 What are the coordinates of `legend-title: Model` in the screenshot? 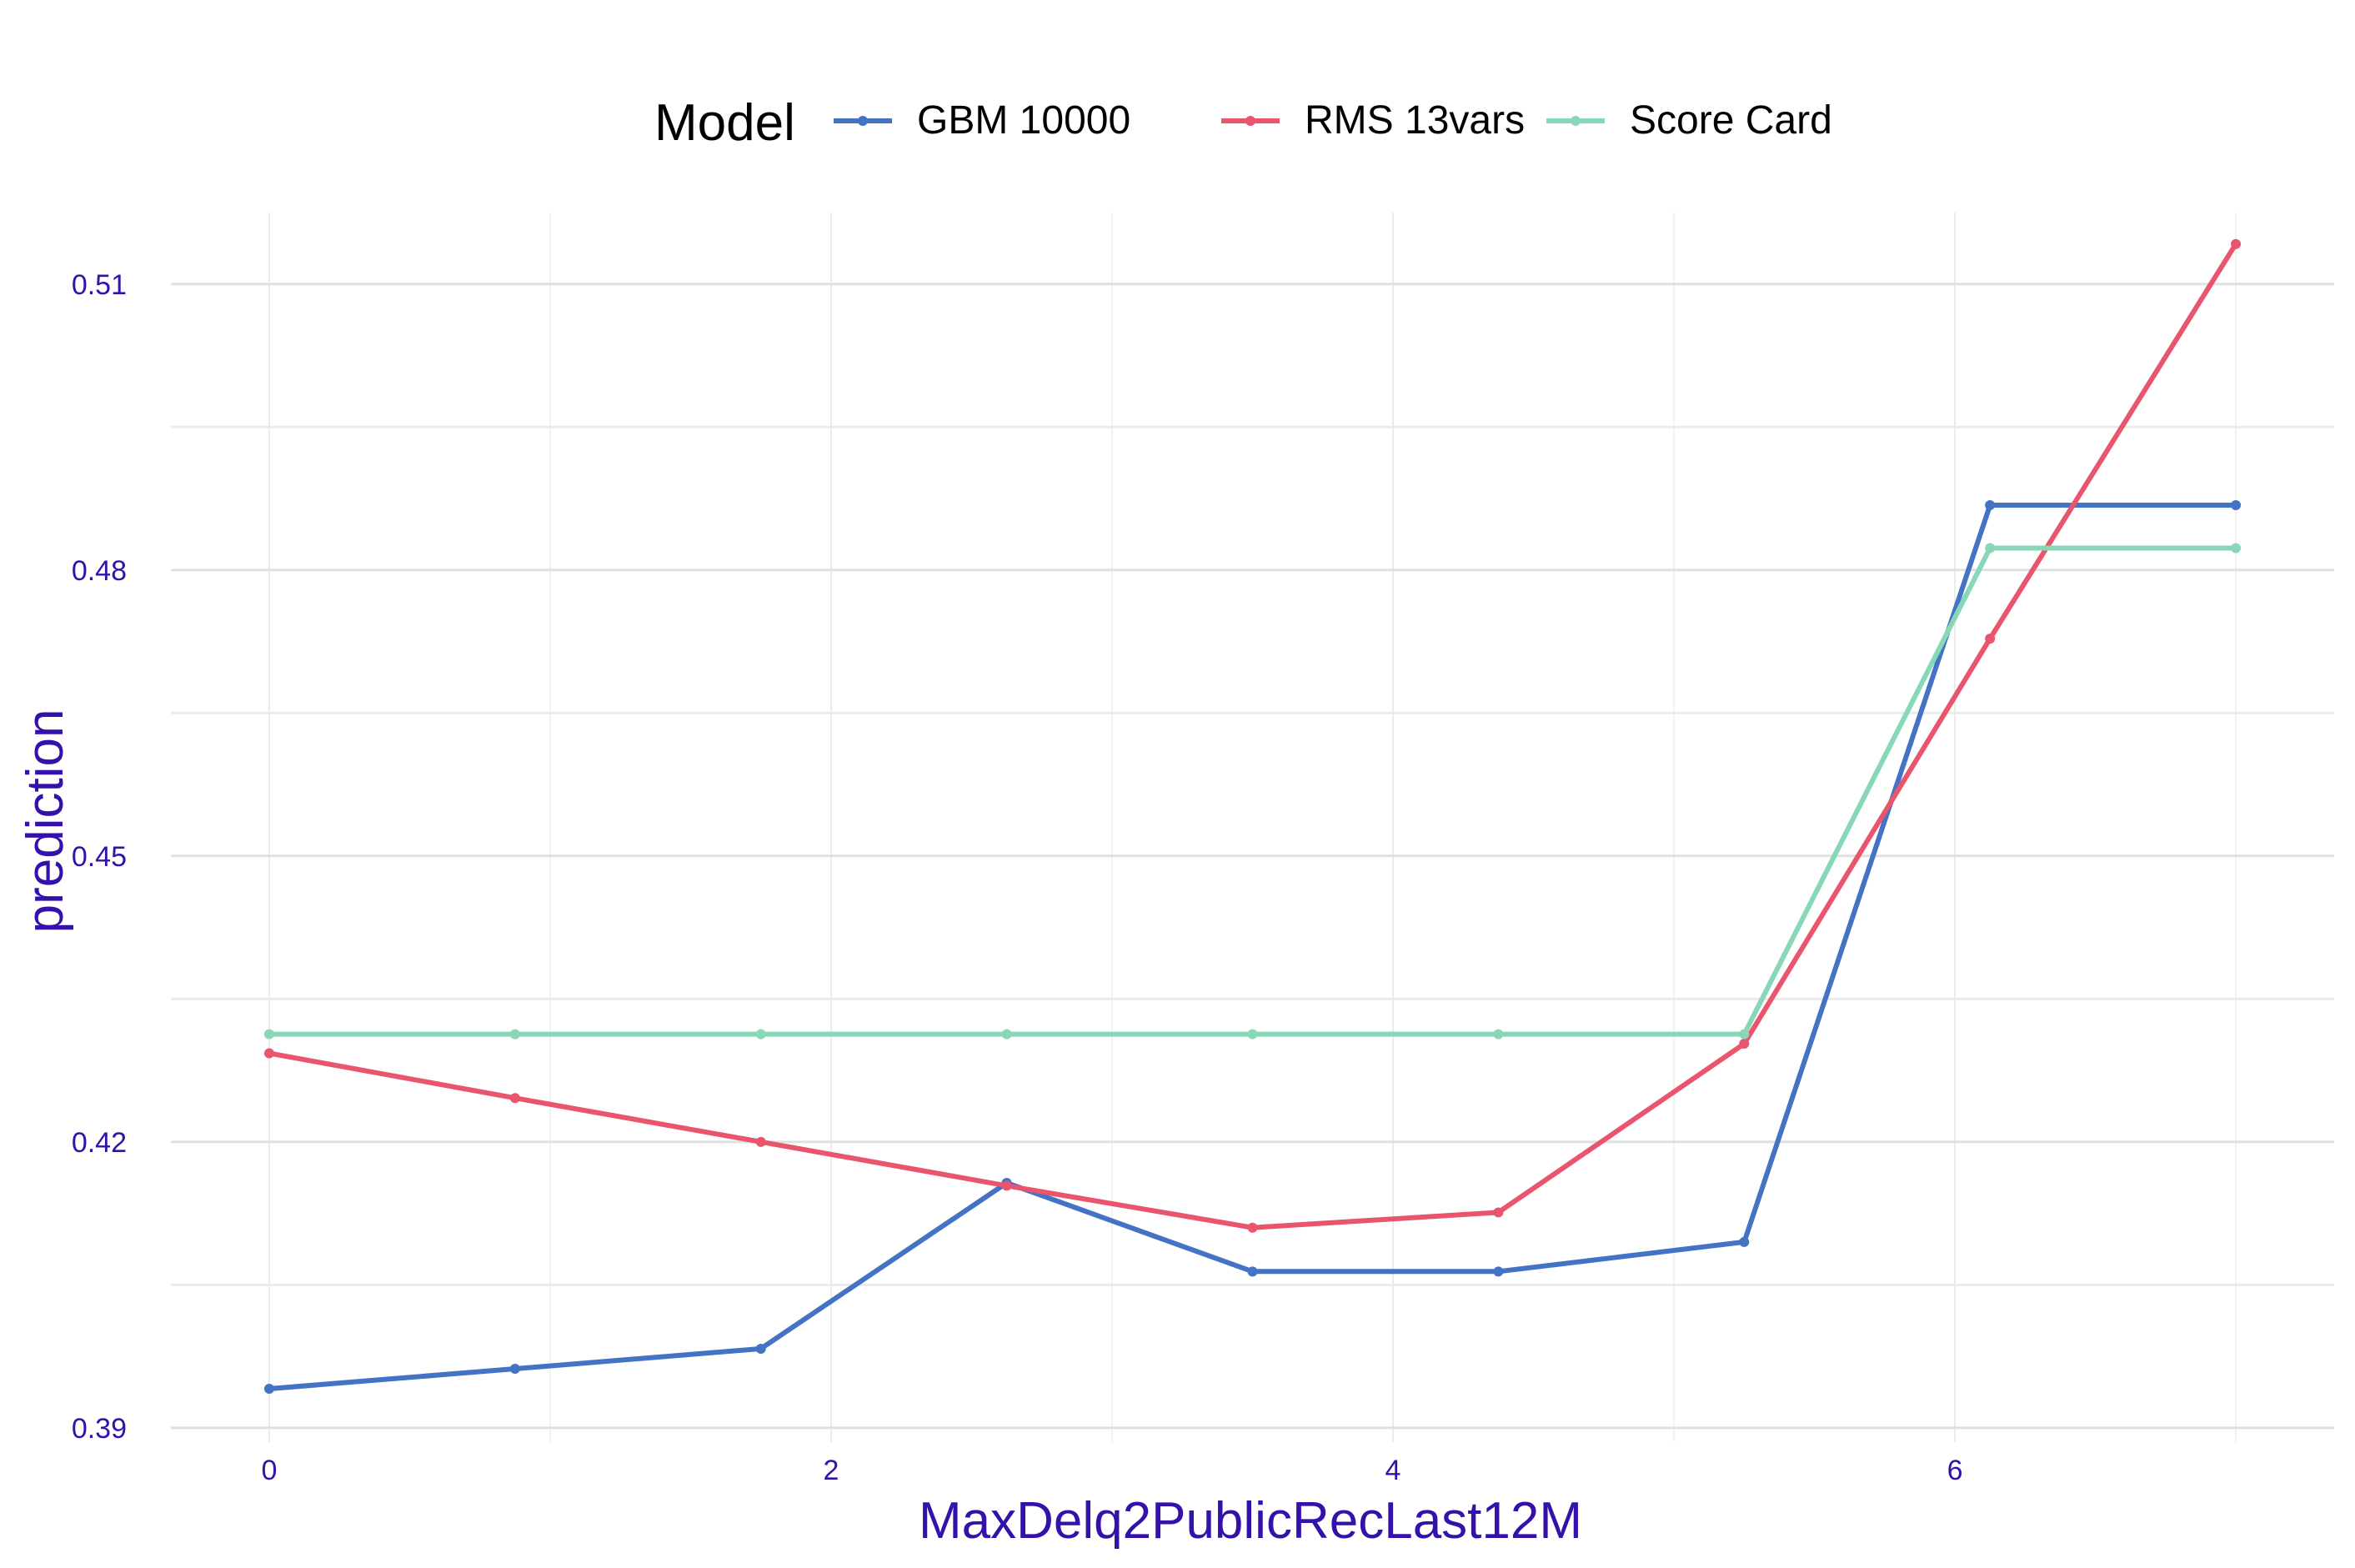 It's located at (724, 123).